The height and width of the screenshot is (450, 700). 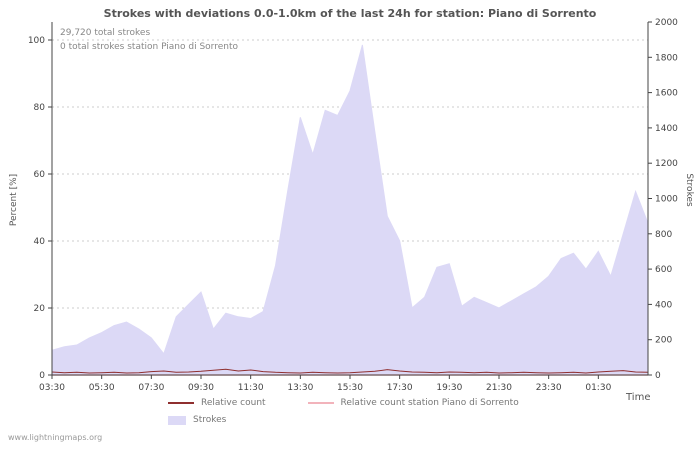 What do you see at coordinates (350, 371) in the screenshot?
I see `relative-count-series` at bounding box center [350, 371].